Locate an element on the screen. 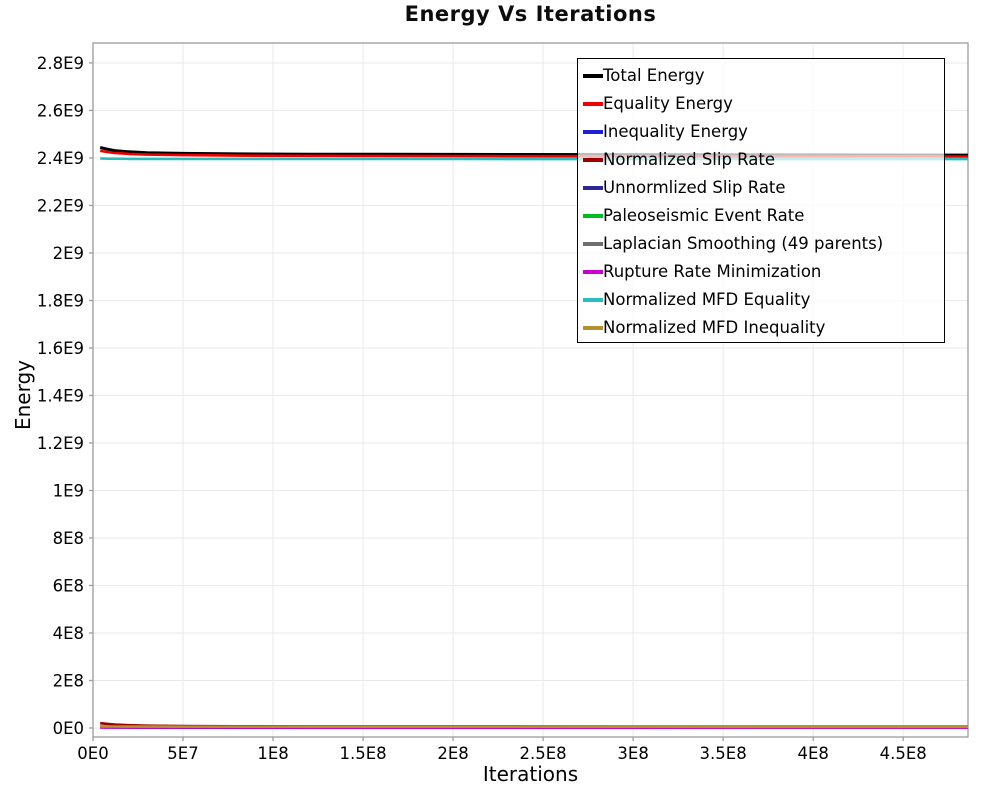 The width and height of the screenshot is (1000, 800). legend-label: Unnormlized Slip Rate is located at coordinates (694, 187).